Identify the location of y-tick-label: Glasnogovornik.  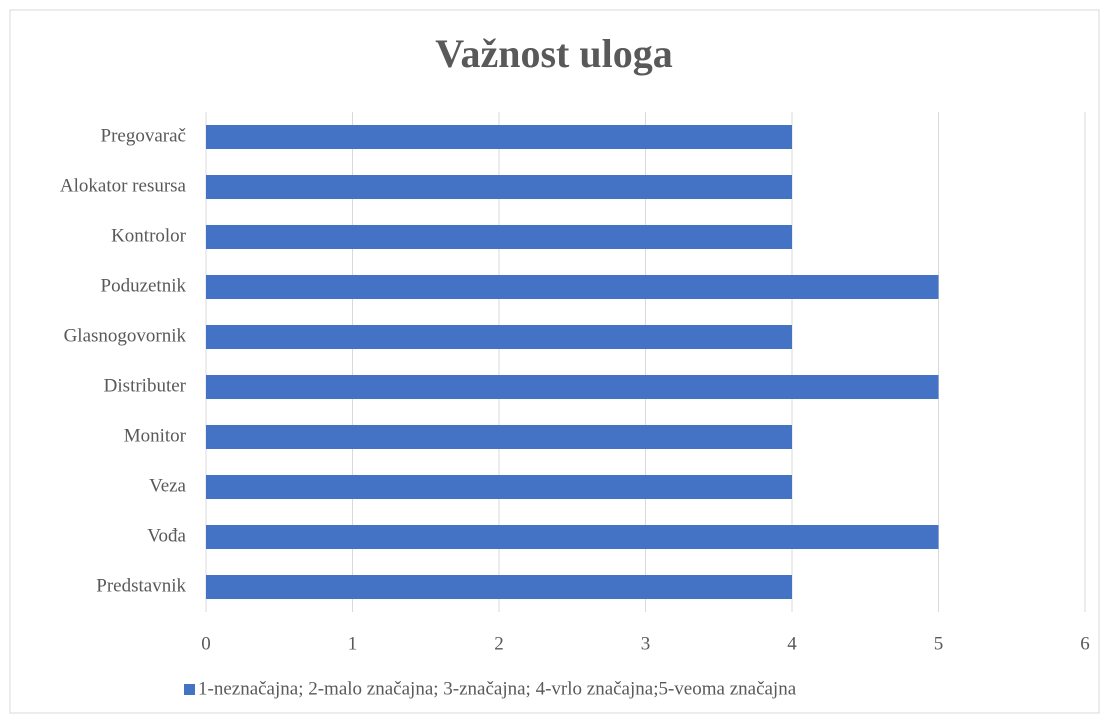
(125, 335).